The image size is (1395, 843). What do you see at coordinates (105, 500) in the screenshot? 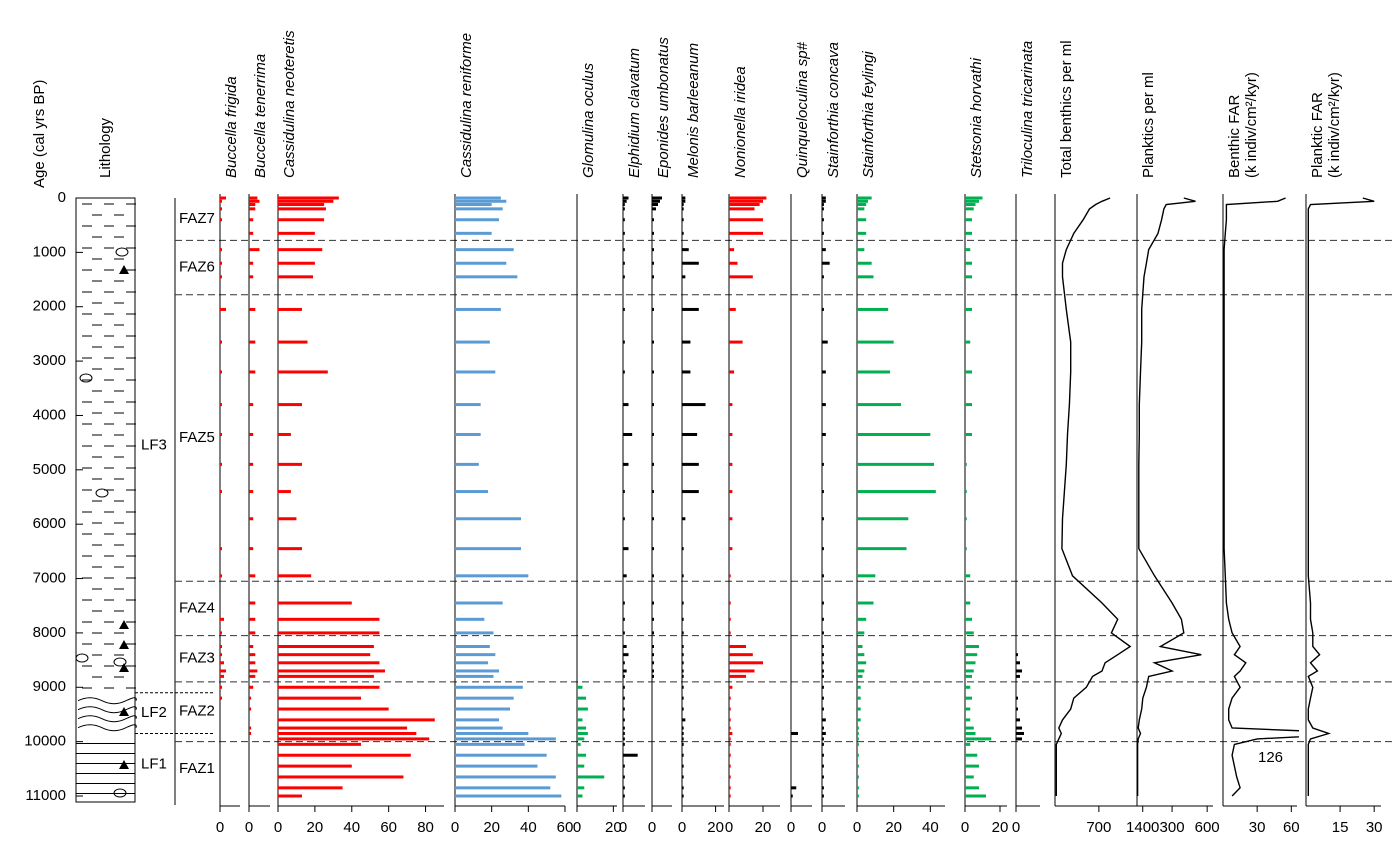
I see `lithology-frame` at bounding box center [105, 500].